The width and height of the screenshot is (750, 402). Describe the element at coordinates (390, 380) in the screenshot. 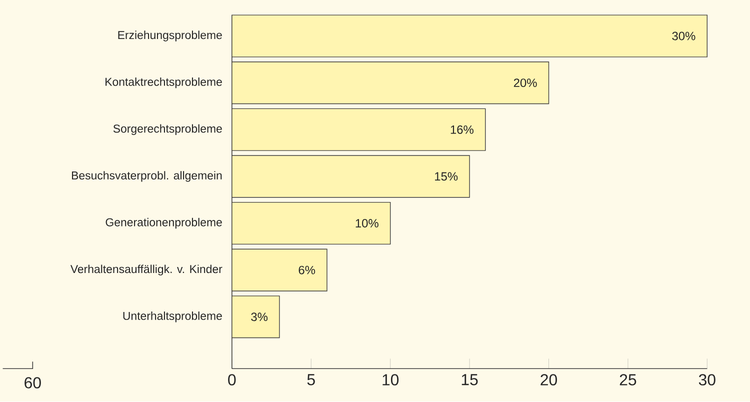

I see `x-tick-label: 10` at that location.